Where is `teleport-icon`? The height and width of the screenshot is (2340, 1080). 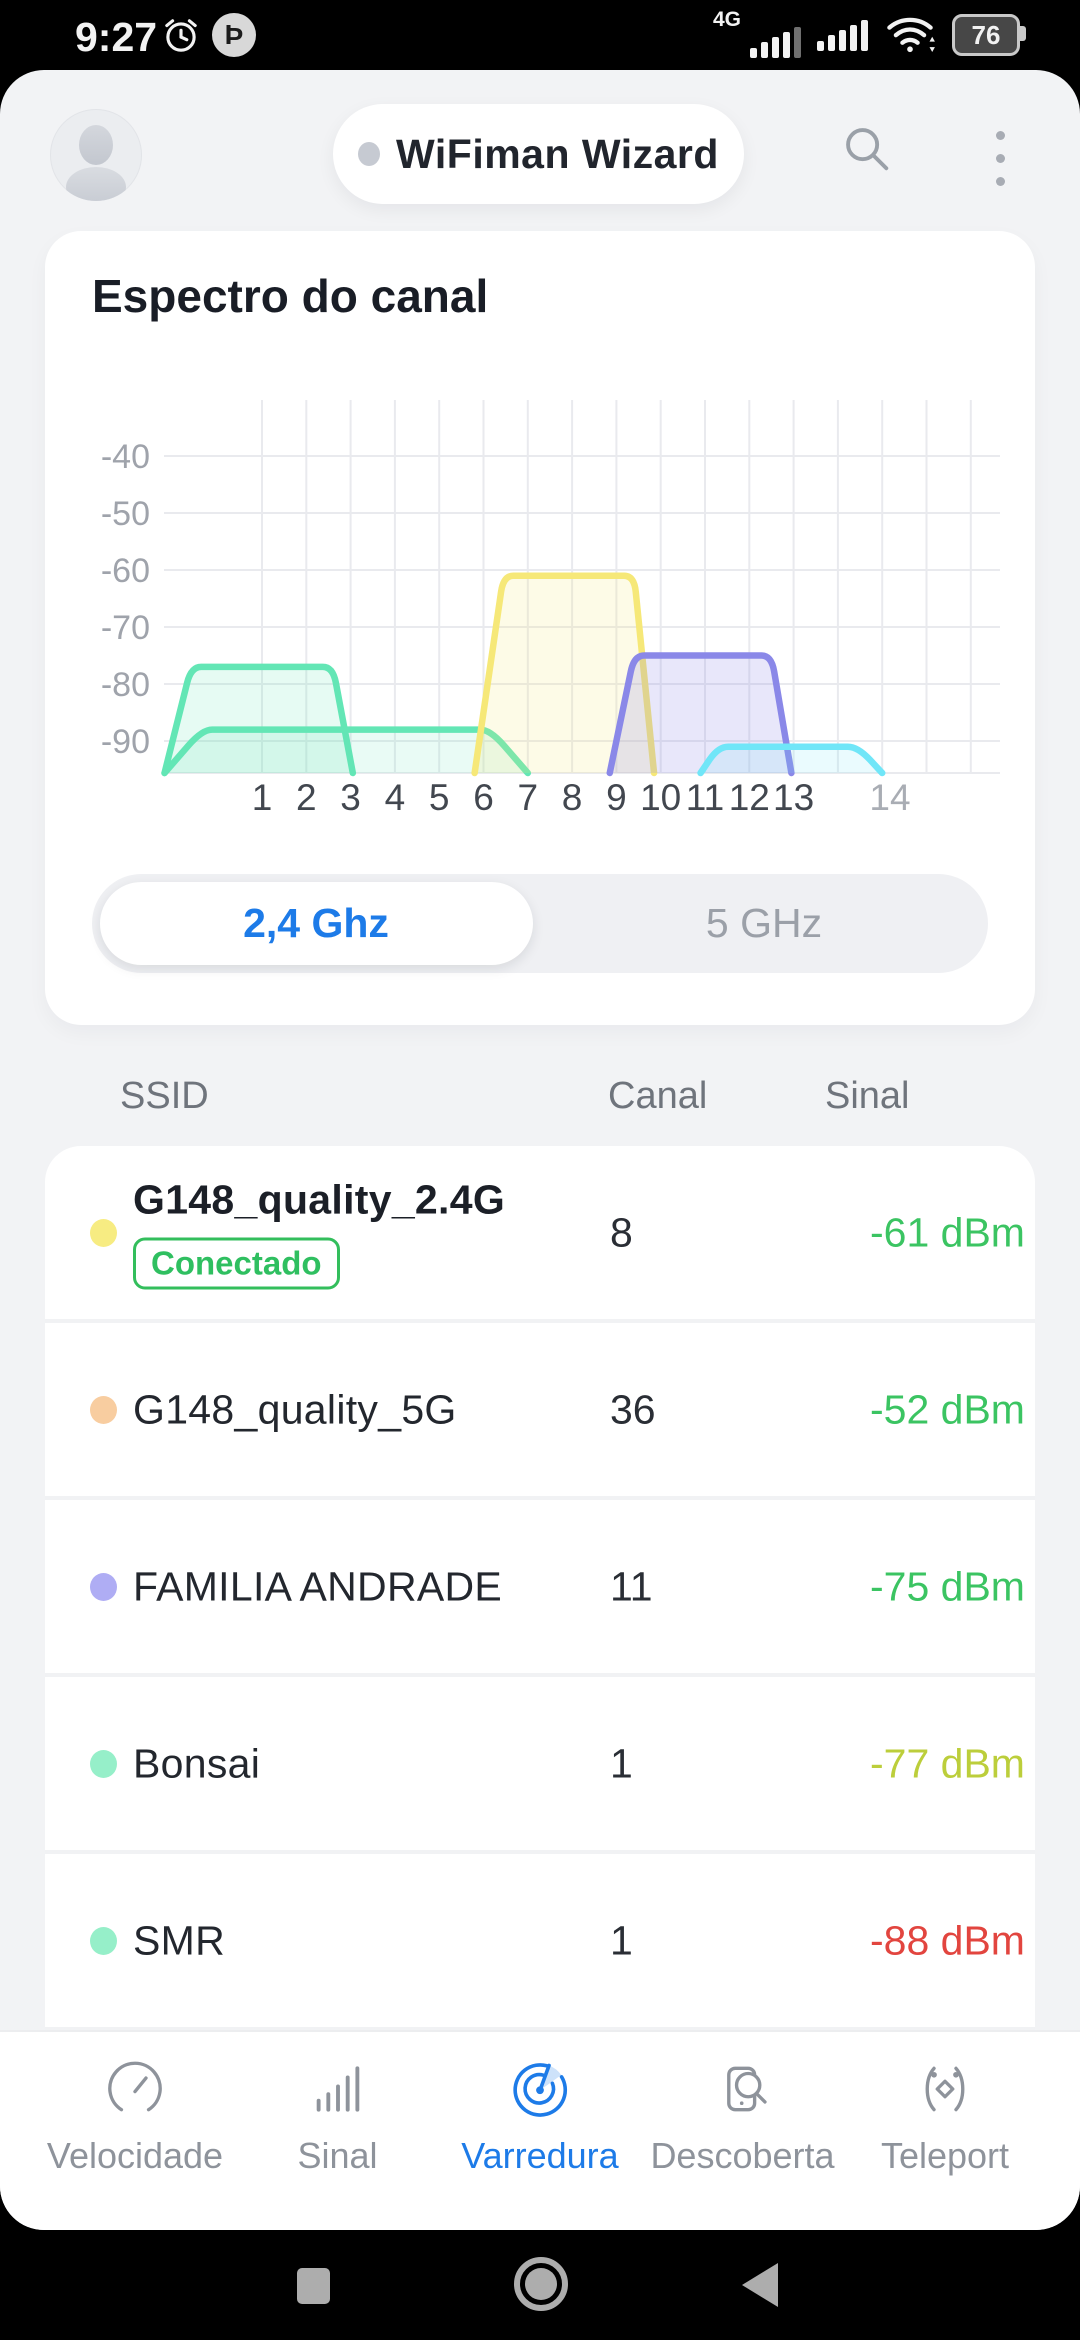 teleport-icon is located at coordinates (945, 2091).